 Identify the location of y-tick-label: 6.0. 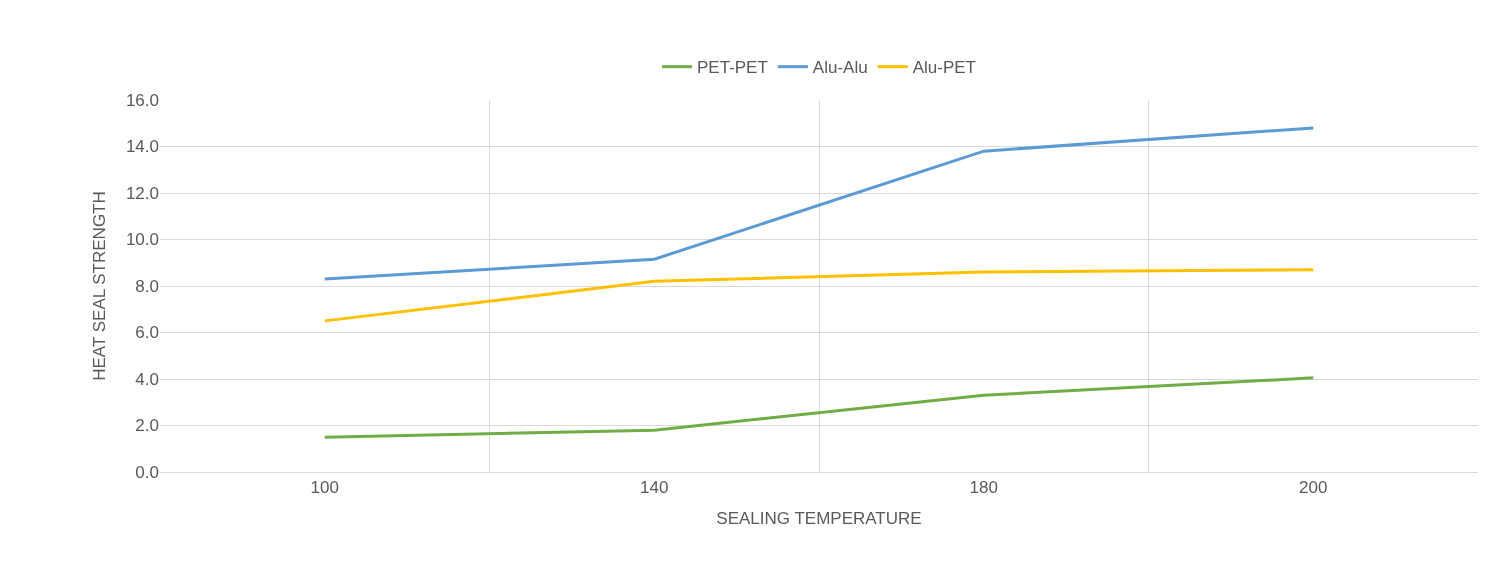
(147, 333).